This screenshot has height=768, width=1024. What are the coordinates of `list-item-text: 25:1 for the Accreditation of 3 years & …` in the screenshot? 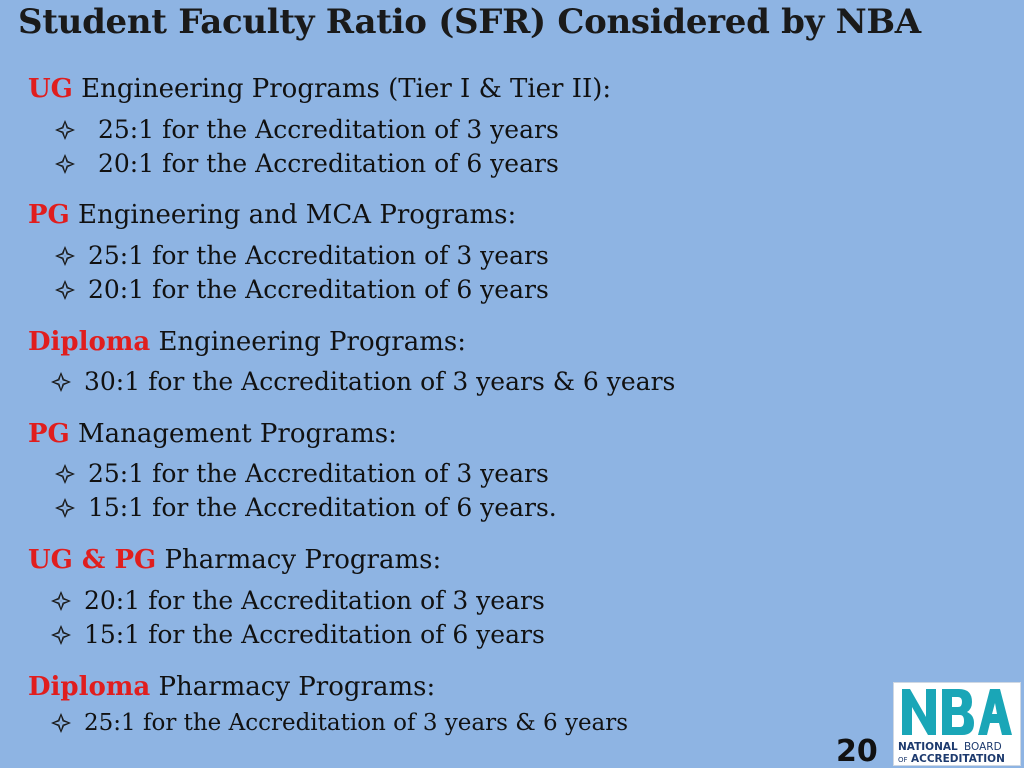 It's located at (356, 723).